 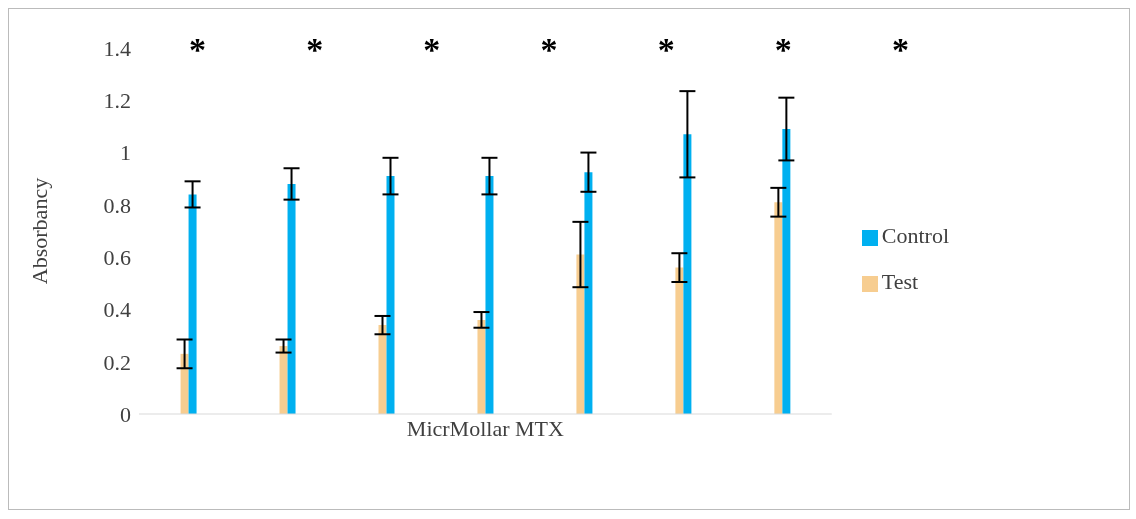 I want to click on y-tick-label: 1.4, so click(x=117, y=48).